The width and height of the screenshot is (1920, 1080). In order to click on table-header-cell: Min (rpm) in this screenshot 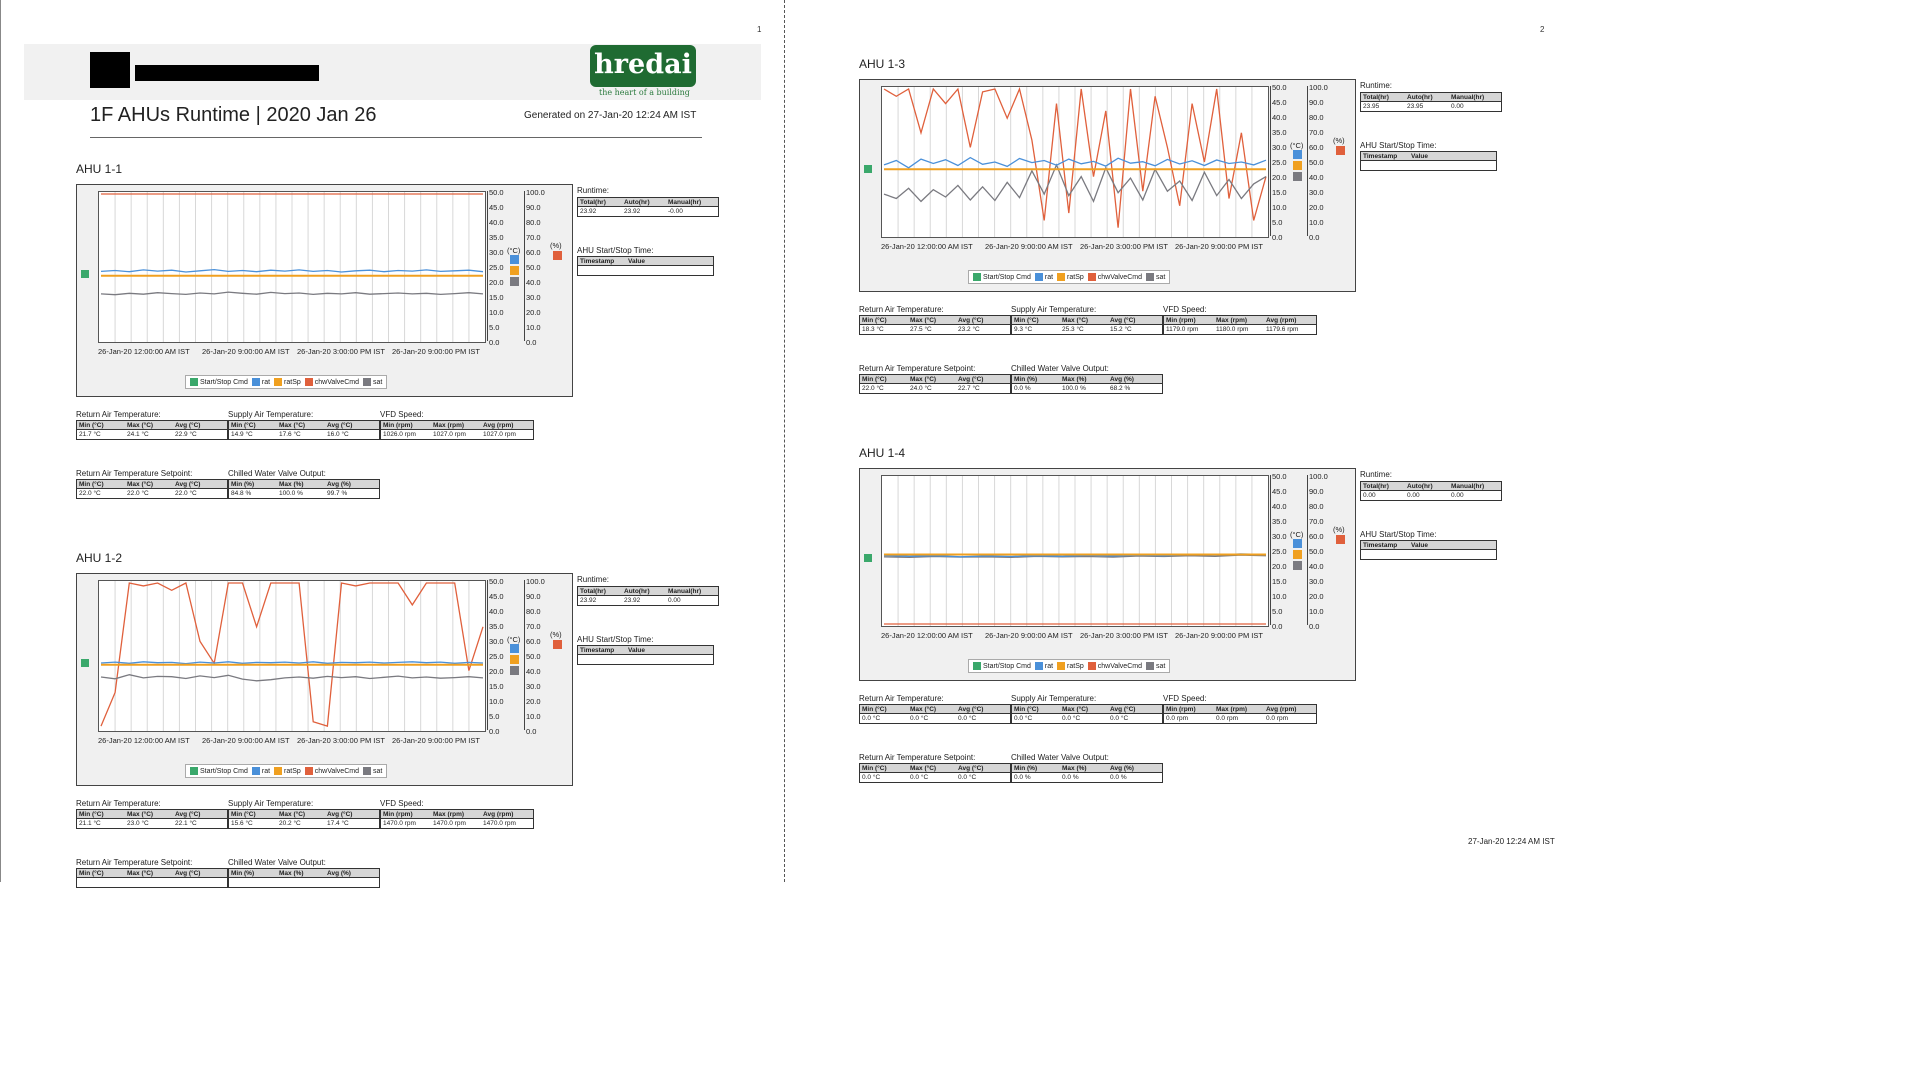, I will do `click(1188, 709)`.